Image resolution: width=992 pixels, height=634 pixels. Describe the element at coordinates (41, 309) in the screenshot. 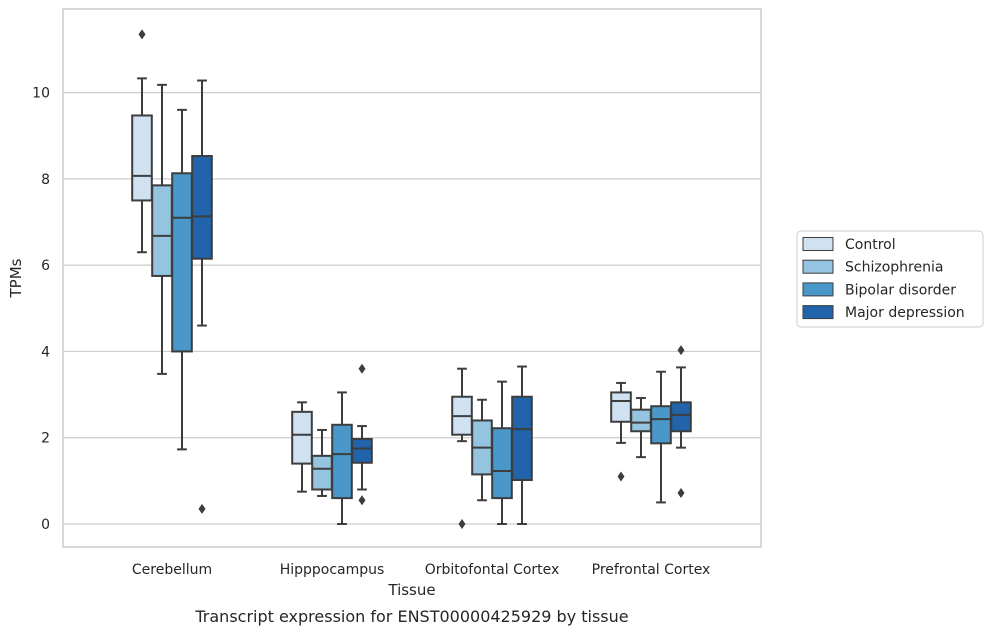

I see `y-tick-labels: 0 2 4 6 8 10` at that location.